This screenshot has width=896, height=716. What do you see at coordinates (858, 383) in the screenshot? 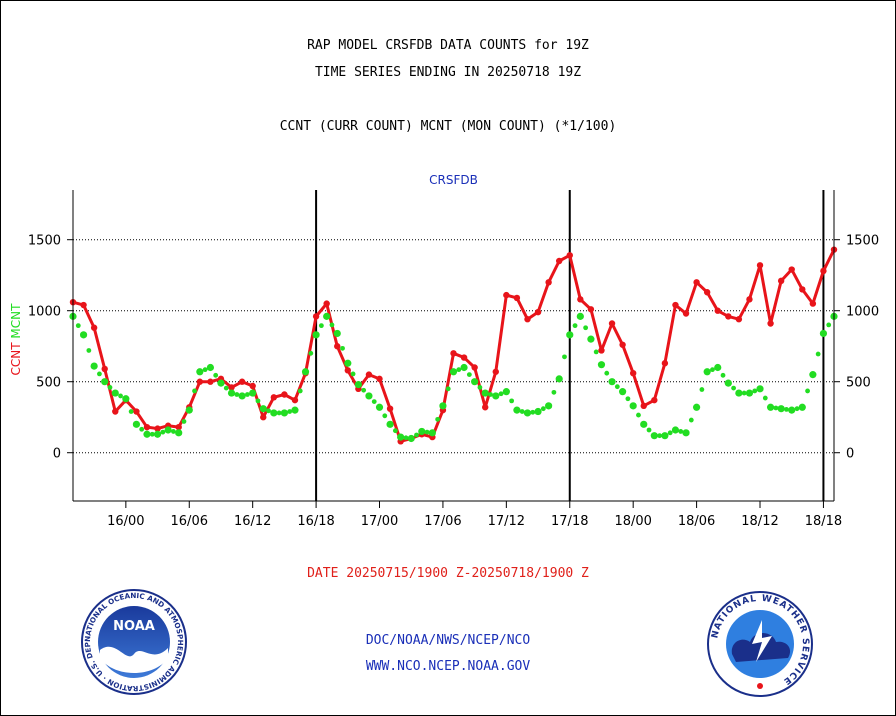
I see `y-tick-label-right: 500` at bounding box center [858, 383].